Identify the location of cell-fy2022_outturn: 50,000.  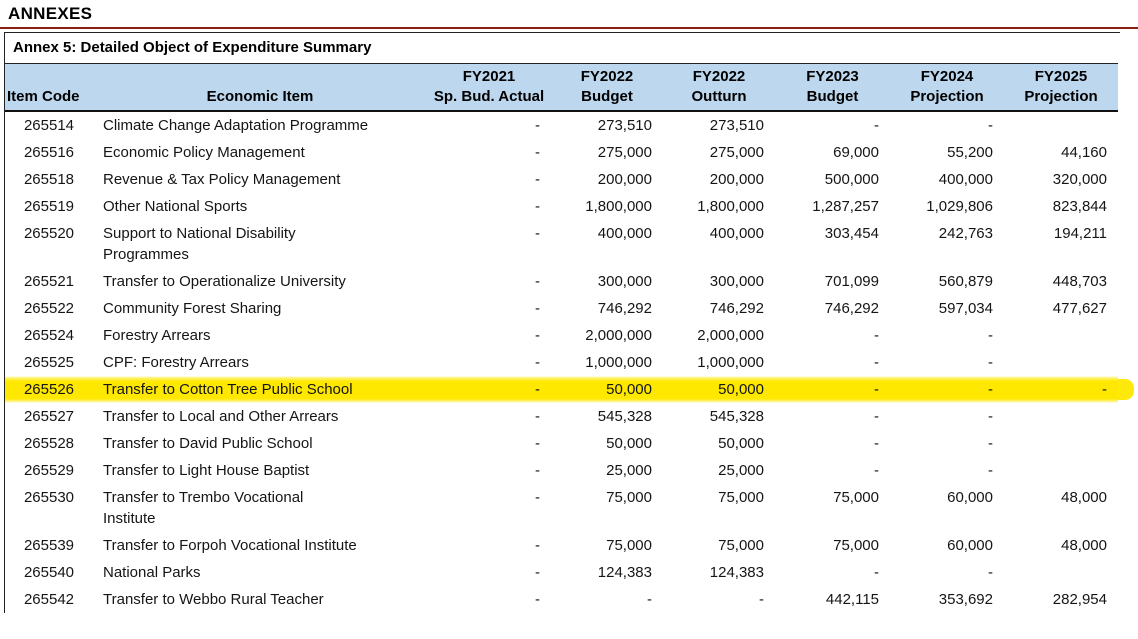
(719, 389).